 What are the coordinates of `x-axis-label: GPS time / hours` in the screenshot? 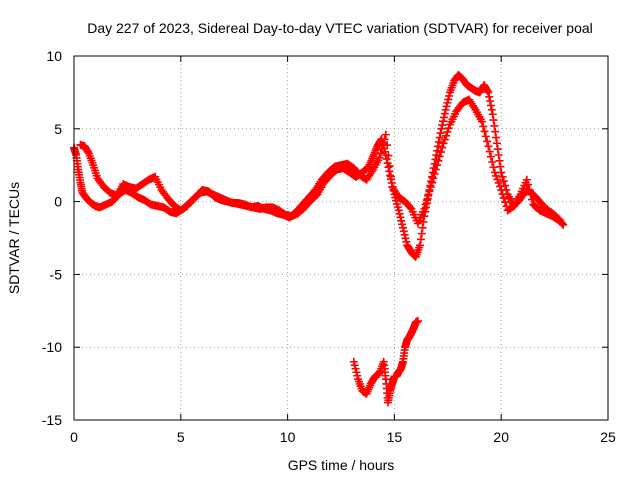 It's located at (341, 465).